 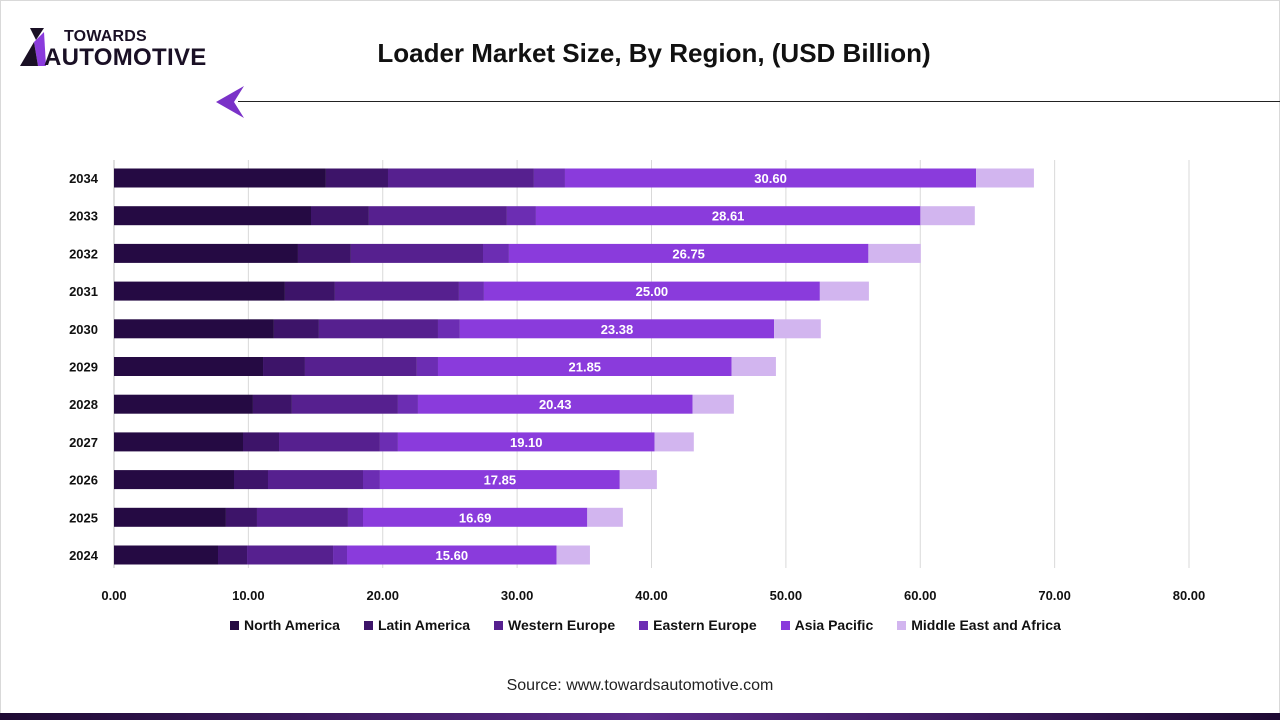 What do you see at coordinates (83, 517) in the screenshot?
I see `y-category-label: 2025` at bounding box center [83, 517].